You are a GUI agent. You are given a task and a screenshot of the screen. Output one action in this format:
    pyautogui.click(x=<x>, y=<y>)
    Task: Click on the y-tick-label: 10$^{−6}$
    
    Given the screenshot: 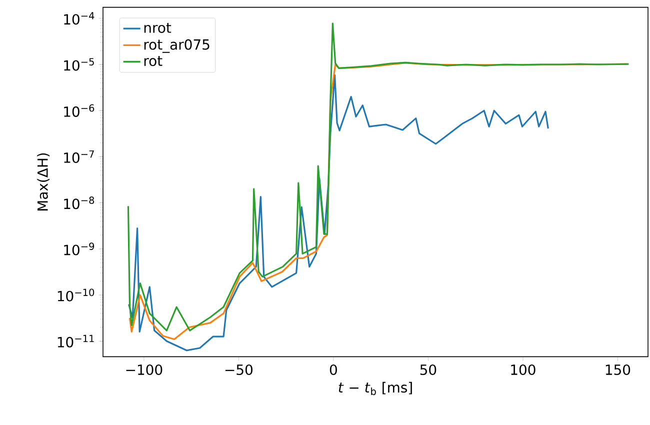 What is the action you would take?
    pyautogui.click(x=79, y=110)
    